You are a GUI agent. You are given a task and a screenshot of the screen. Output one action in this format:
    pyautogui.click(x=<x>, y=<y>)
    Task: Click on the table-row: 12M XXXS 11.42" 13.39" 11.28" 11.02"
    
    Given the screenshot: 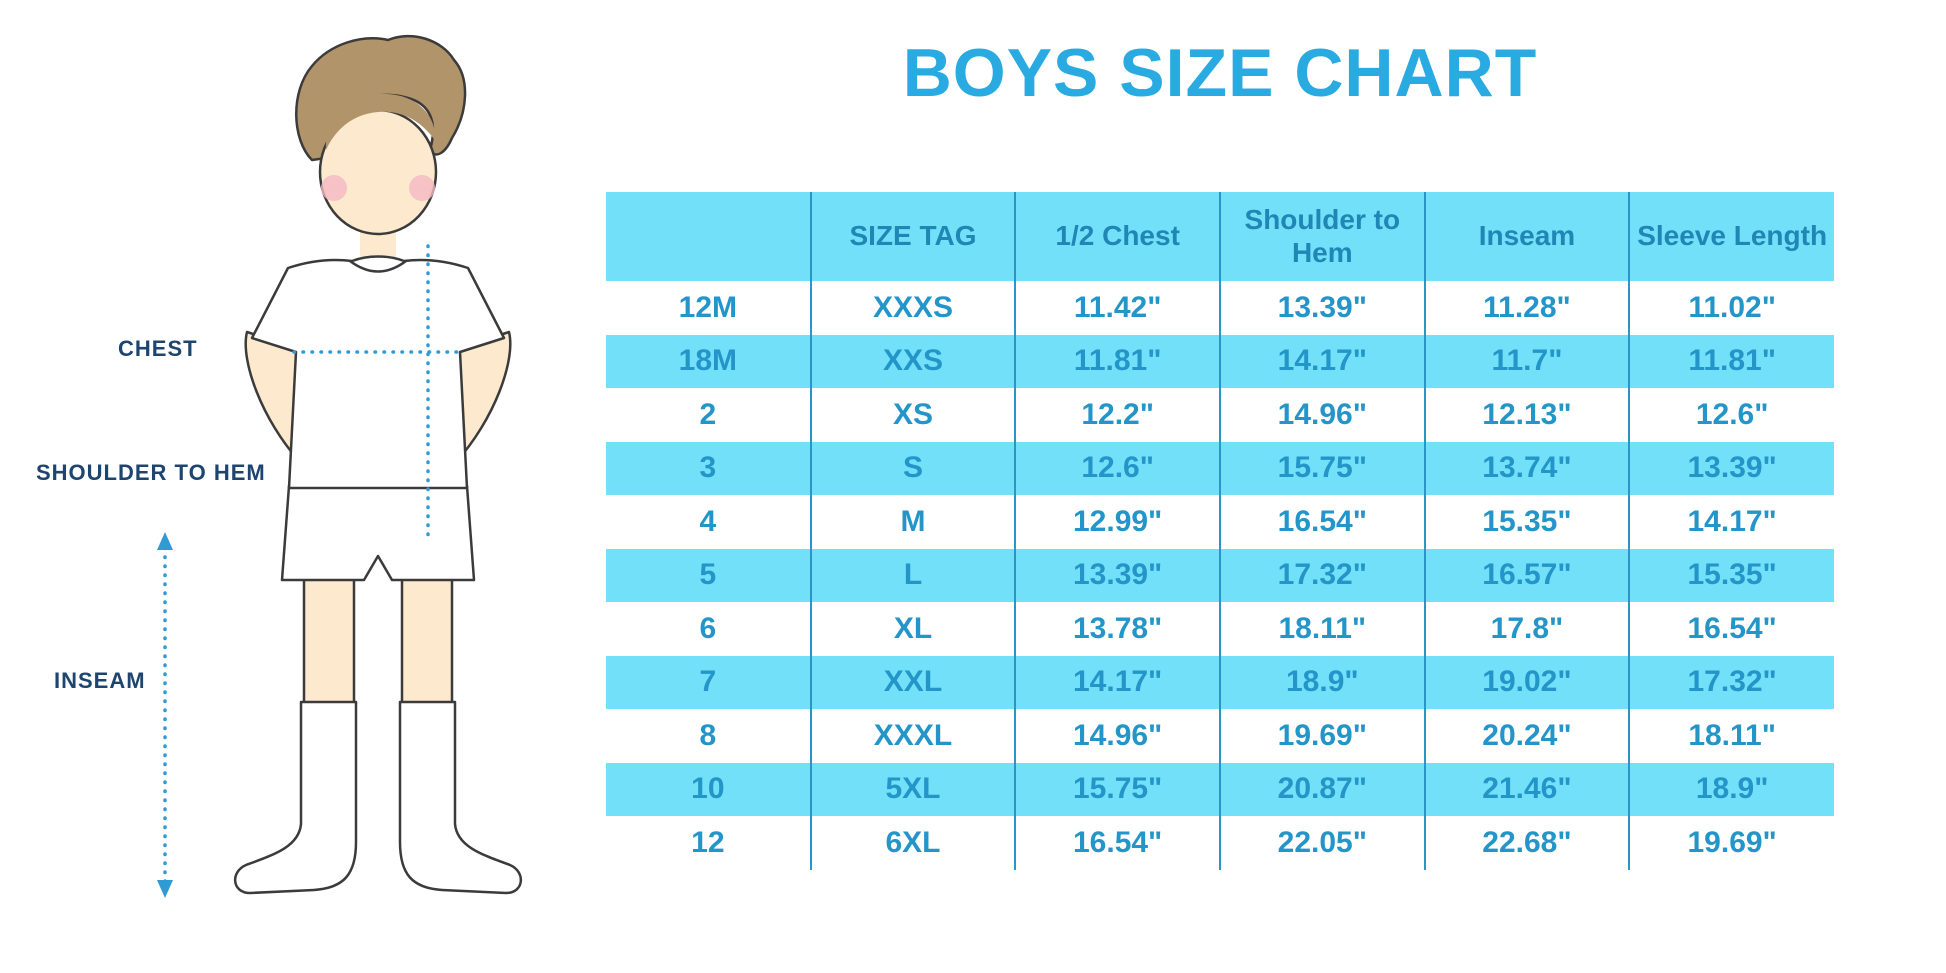 What is the action you would take?
    pyautogui.click(x=1220, y=308)
    